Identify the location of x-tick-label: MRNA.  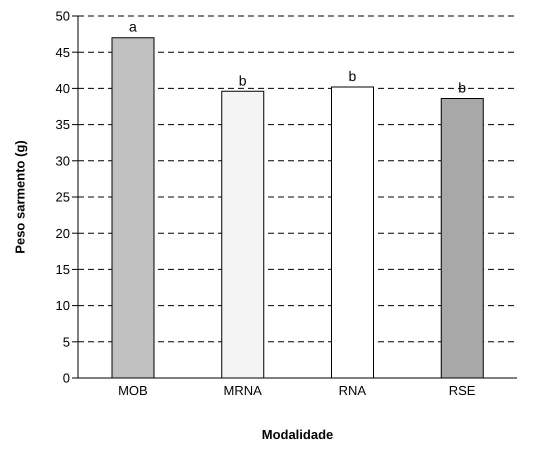
(242, 390).